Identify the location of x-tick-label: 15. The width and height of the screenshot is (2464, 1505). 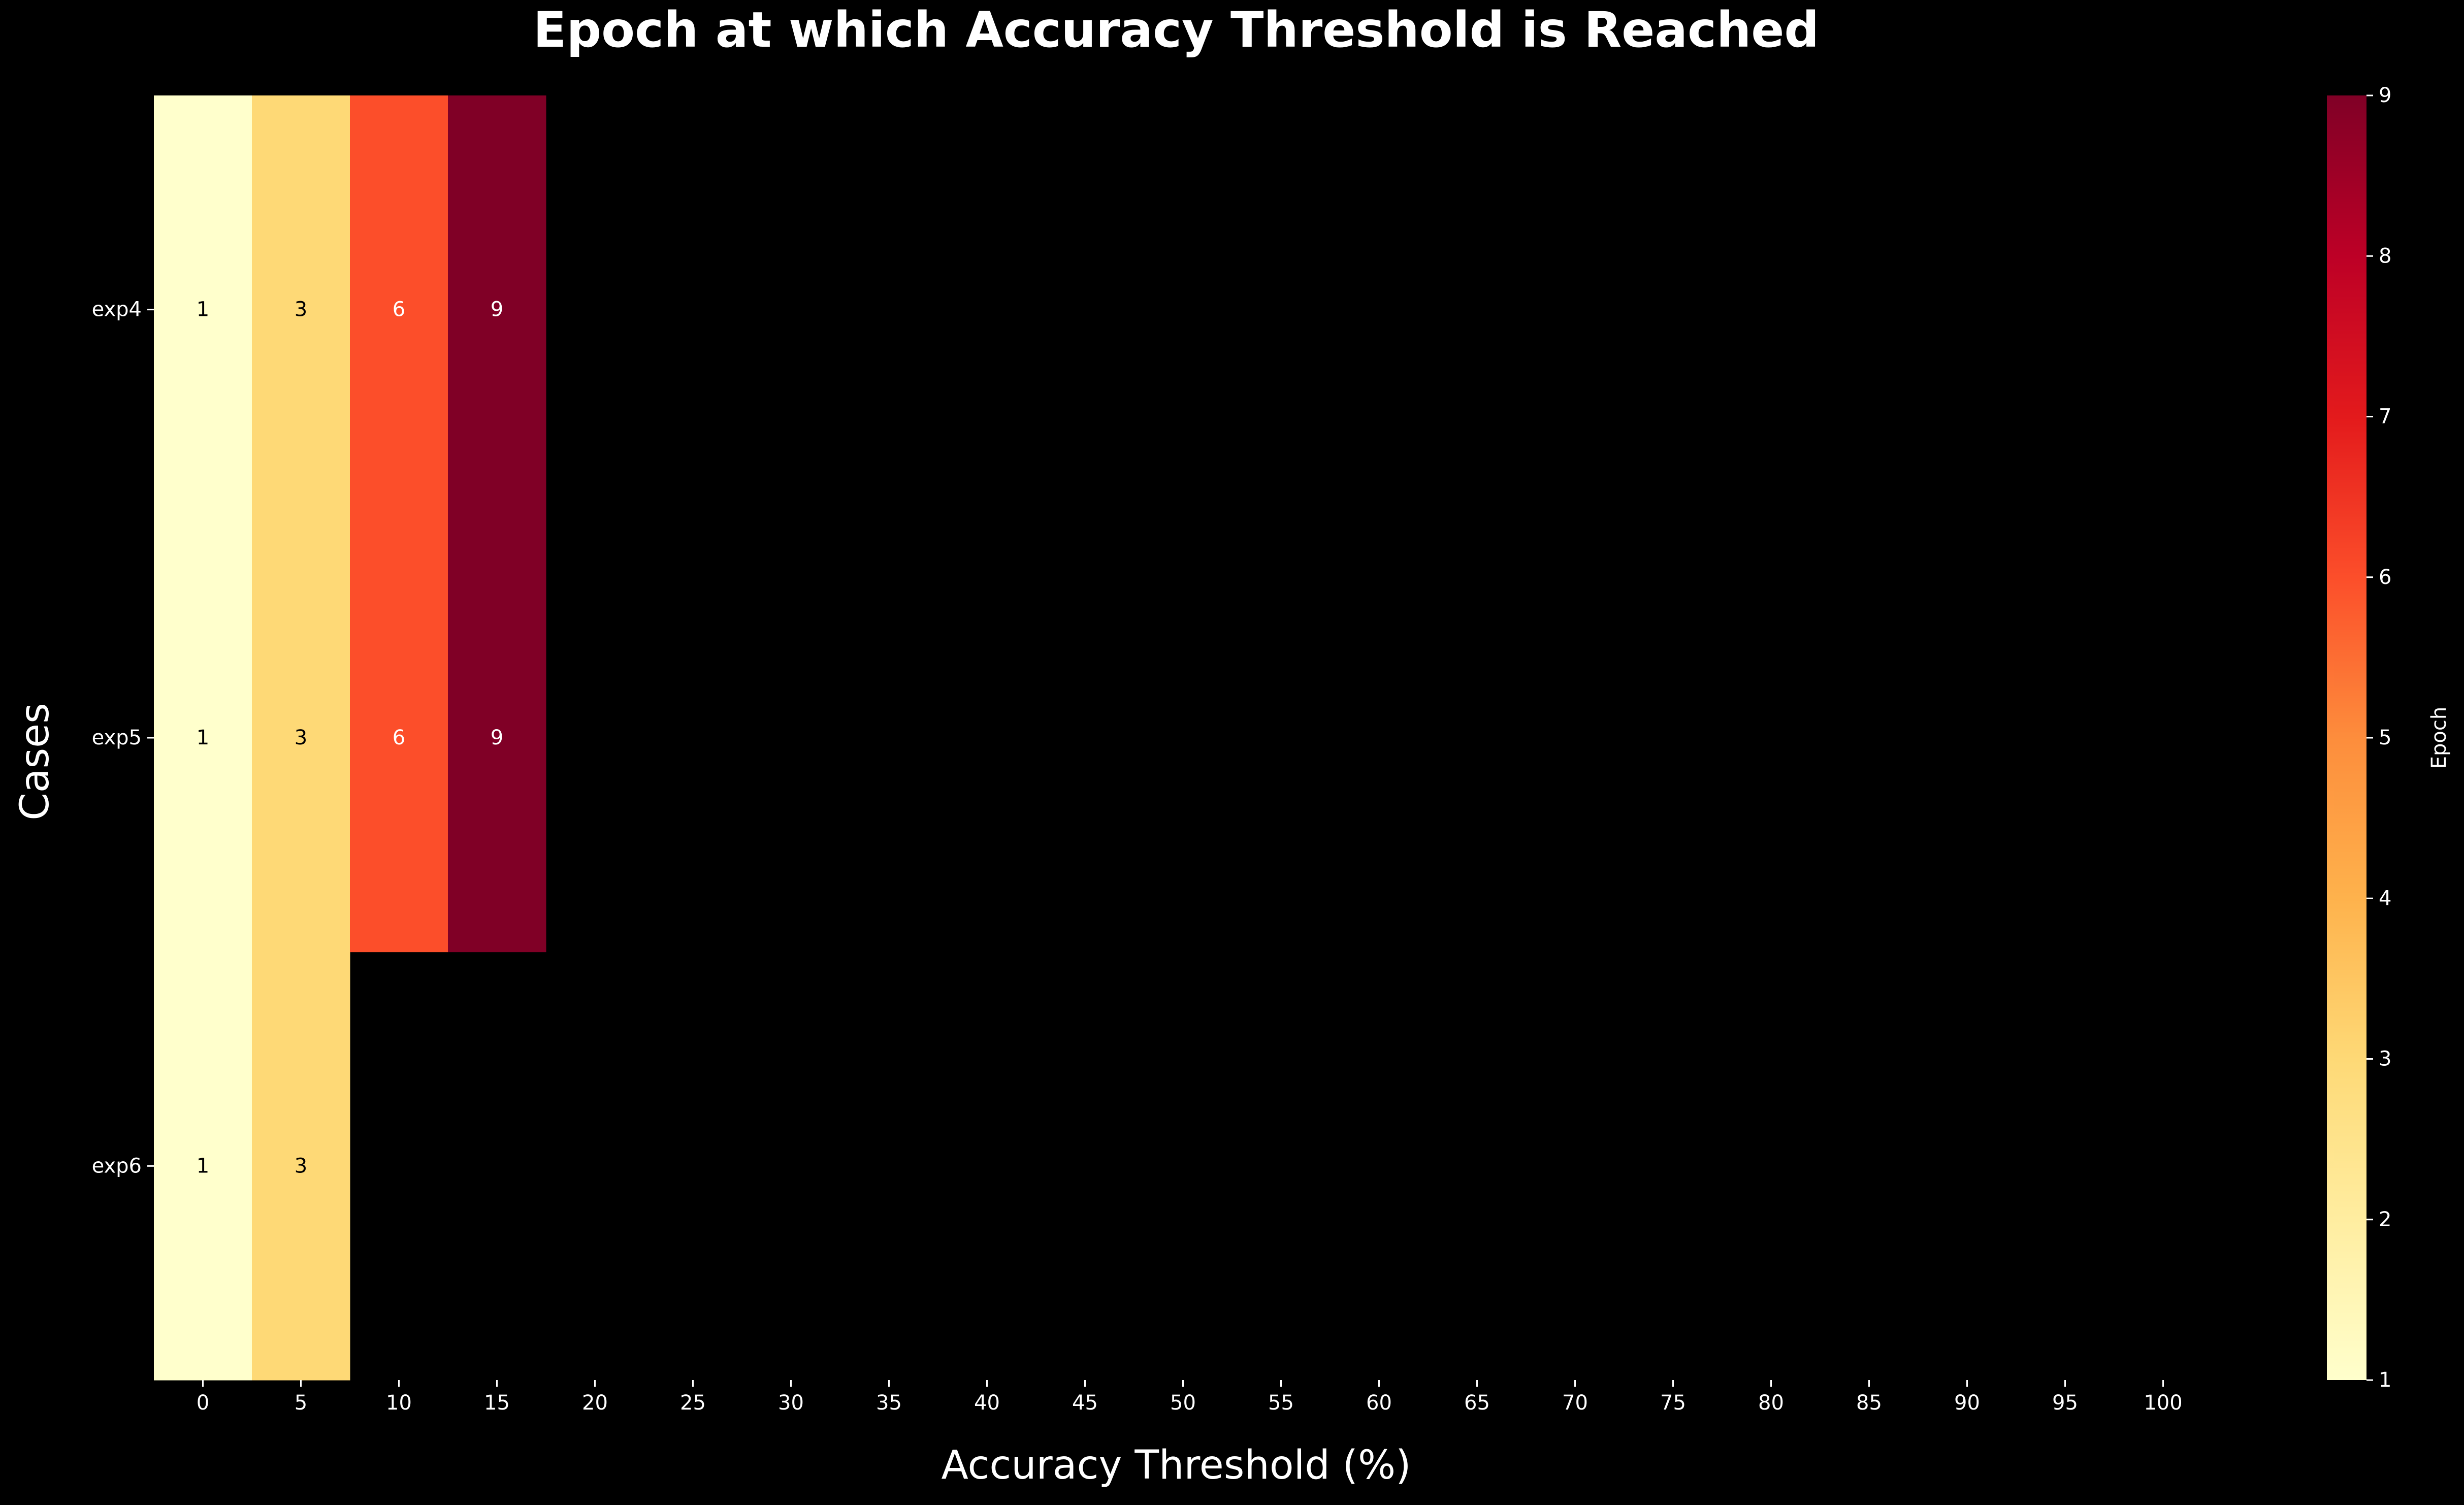
(497, 1403).